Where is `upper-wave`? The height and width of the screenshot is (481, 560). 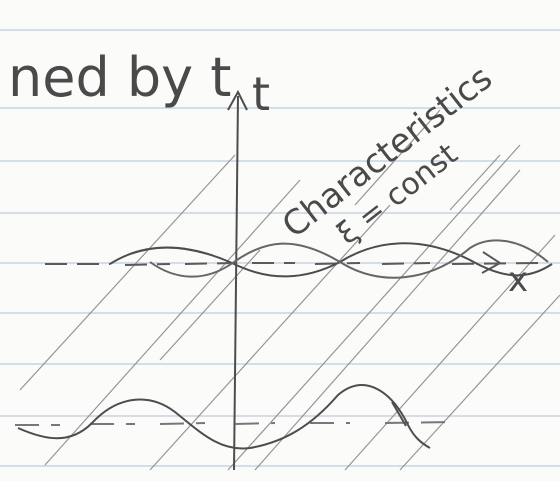 upper-wave is located at coordinates (331, 259).